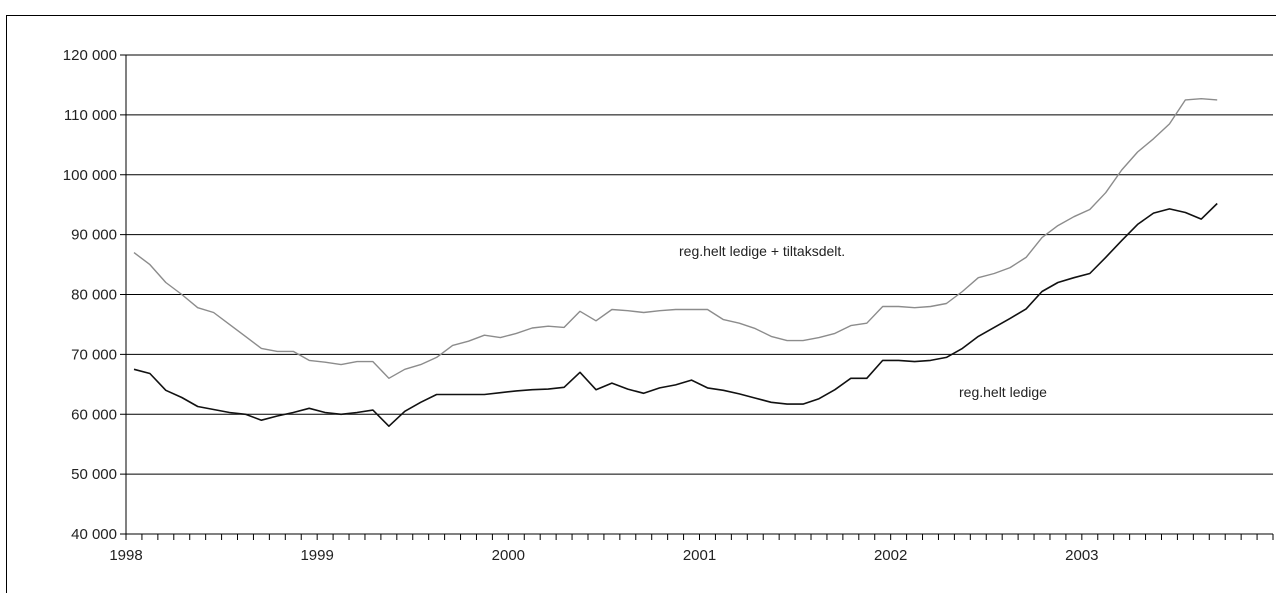 Image resolution: width=1276 pixels, height=594 pixels. What do you see at coordinates (94, 235) in the screenshot?
I see `y-tick-label: 90 000` at bounding box center [94, 235].